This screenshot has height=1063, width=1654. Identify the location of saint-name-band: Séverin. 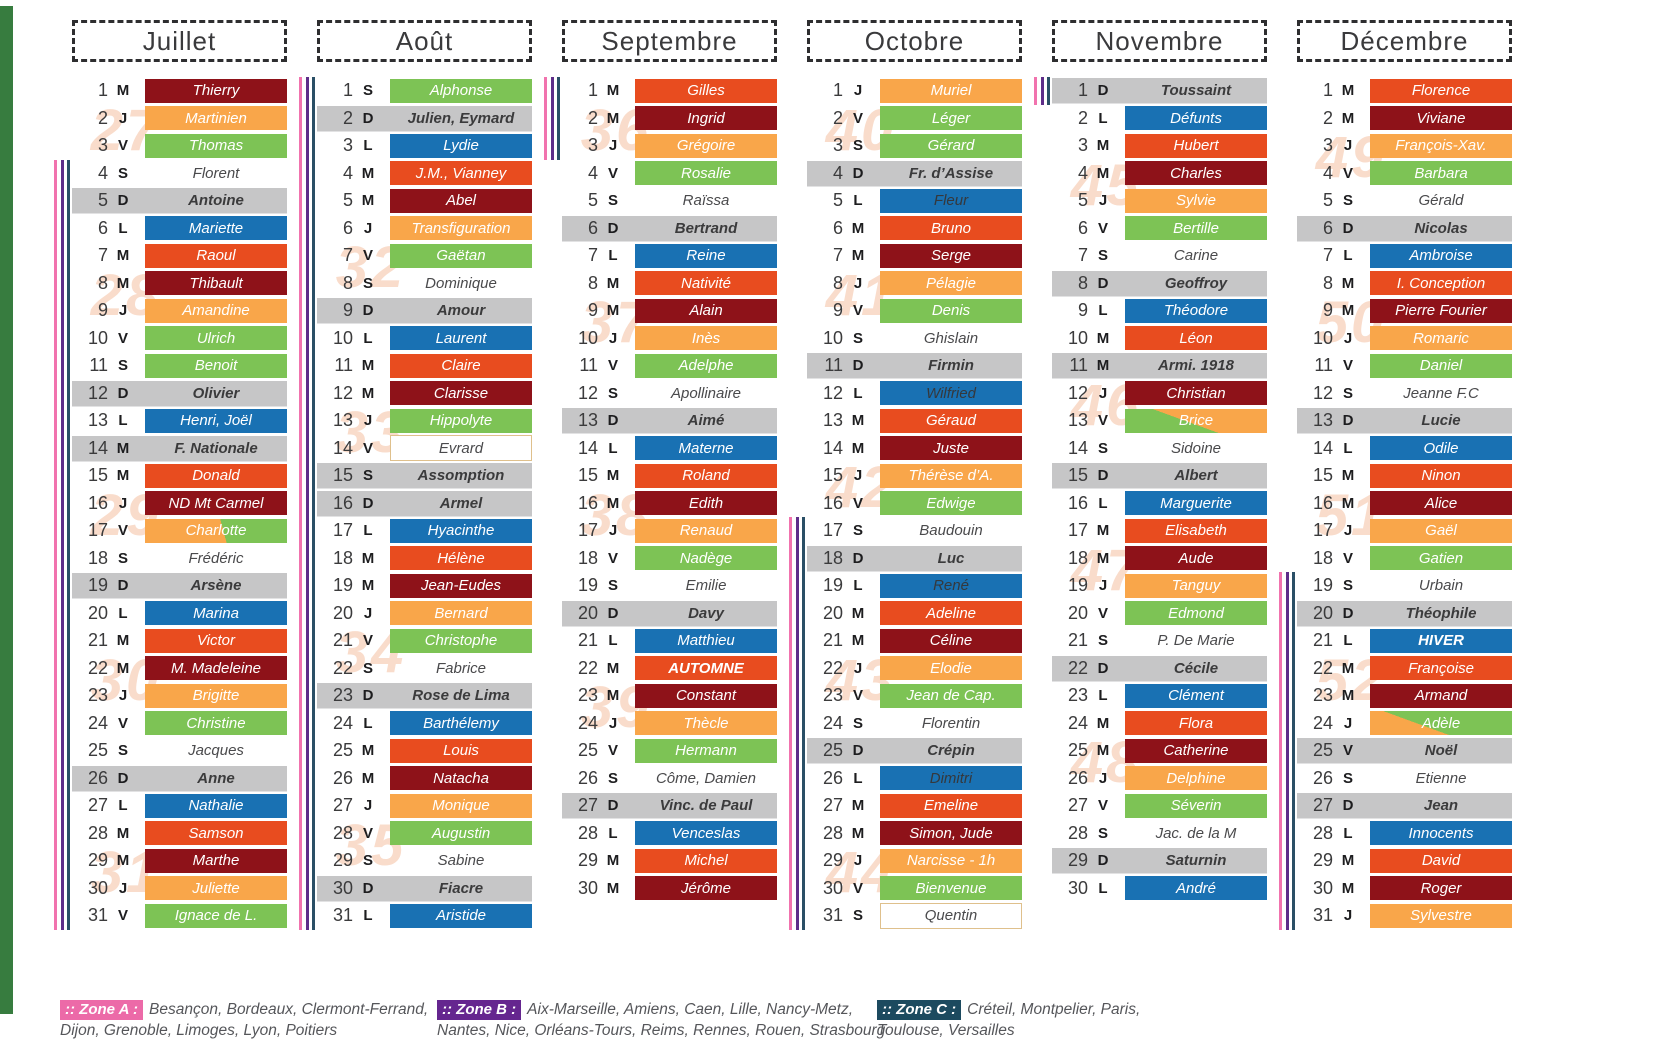
(1196, 805).